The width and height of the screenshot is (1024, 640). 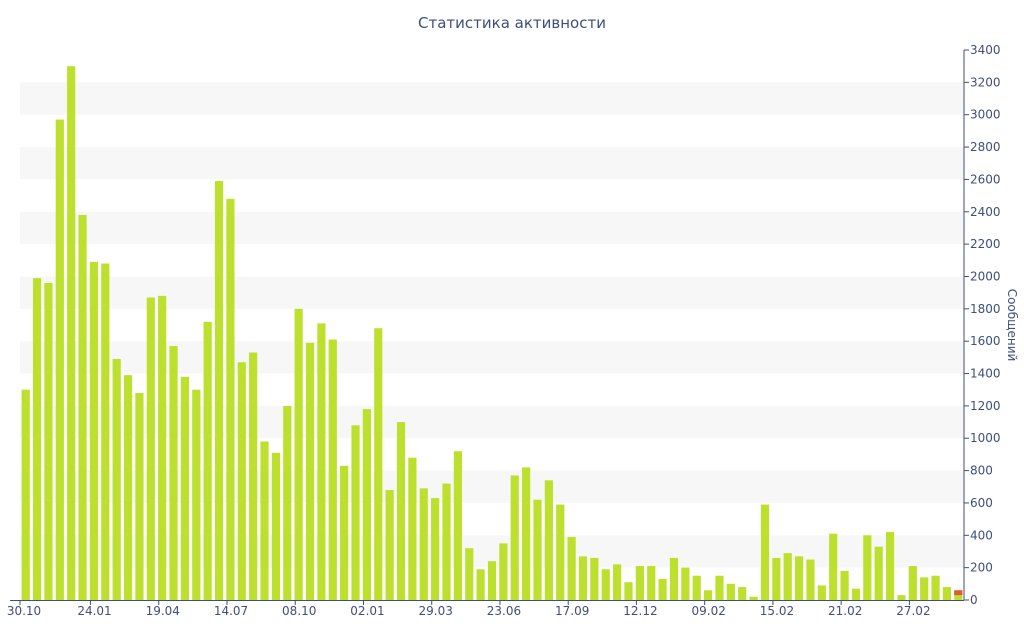 What do you see at coordinates (985, 244) in the screenshot?
I see `y-tick-label: 2200` at bounding box center [985, 244].